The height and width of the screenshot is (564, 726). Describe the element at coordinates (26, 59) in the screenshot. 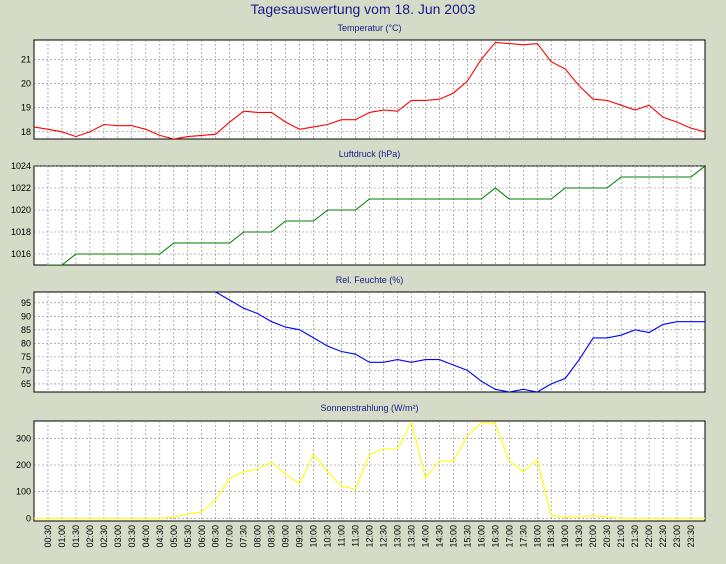

I see `y-tick-label: 21` at that location.